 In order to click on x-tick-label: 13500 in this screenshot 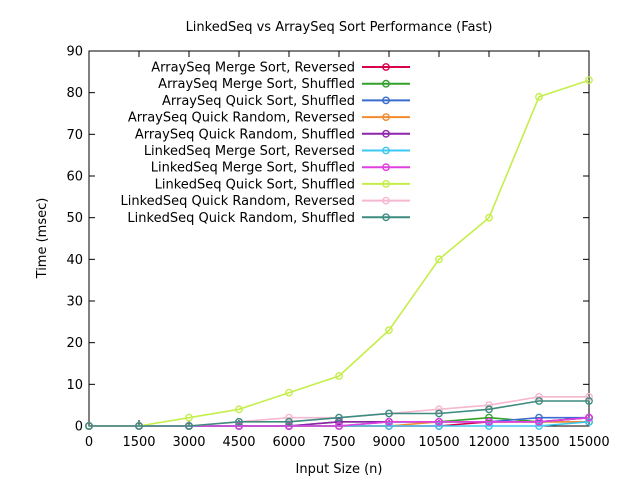, I will do `click(538, 442)`.